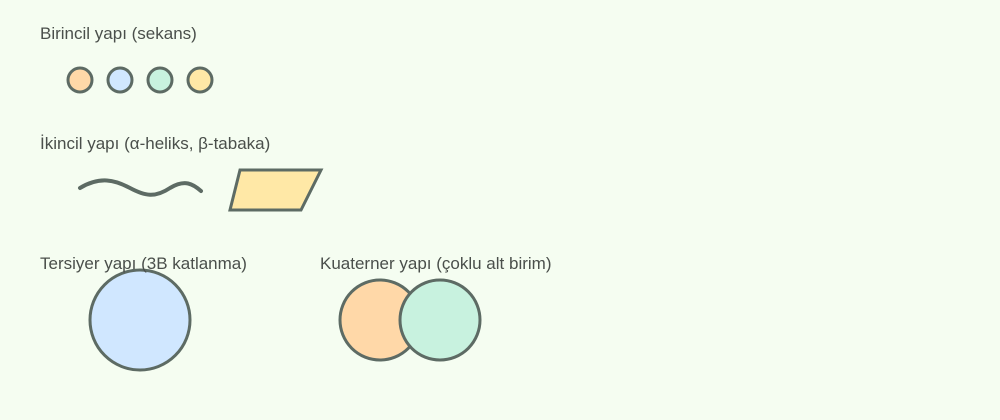 The image size is (1000, 420). I want to click on residue-yellow, so click(200, 80).